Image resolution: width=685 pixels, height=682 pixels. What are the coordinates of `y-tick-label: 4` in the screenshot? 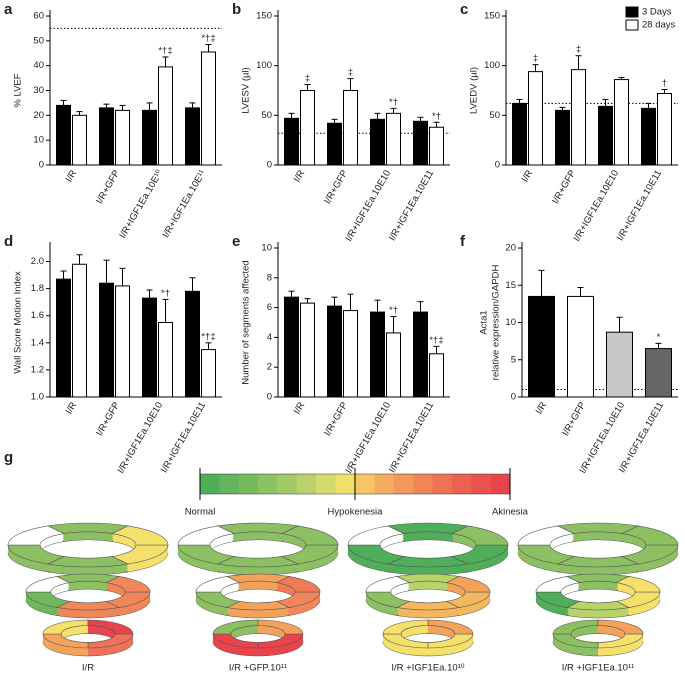 It's located at (269, 337).